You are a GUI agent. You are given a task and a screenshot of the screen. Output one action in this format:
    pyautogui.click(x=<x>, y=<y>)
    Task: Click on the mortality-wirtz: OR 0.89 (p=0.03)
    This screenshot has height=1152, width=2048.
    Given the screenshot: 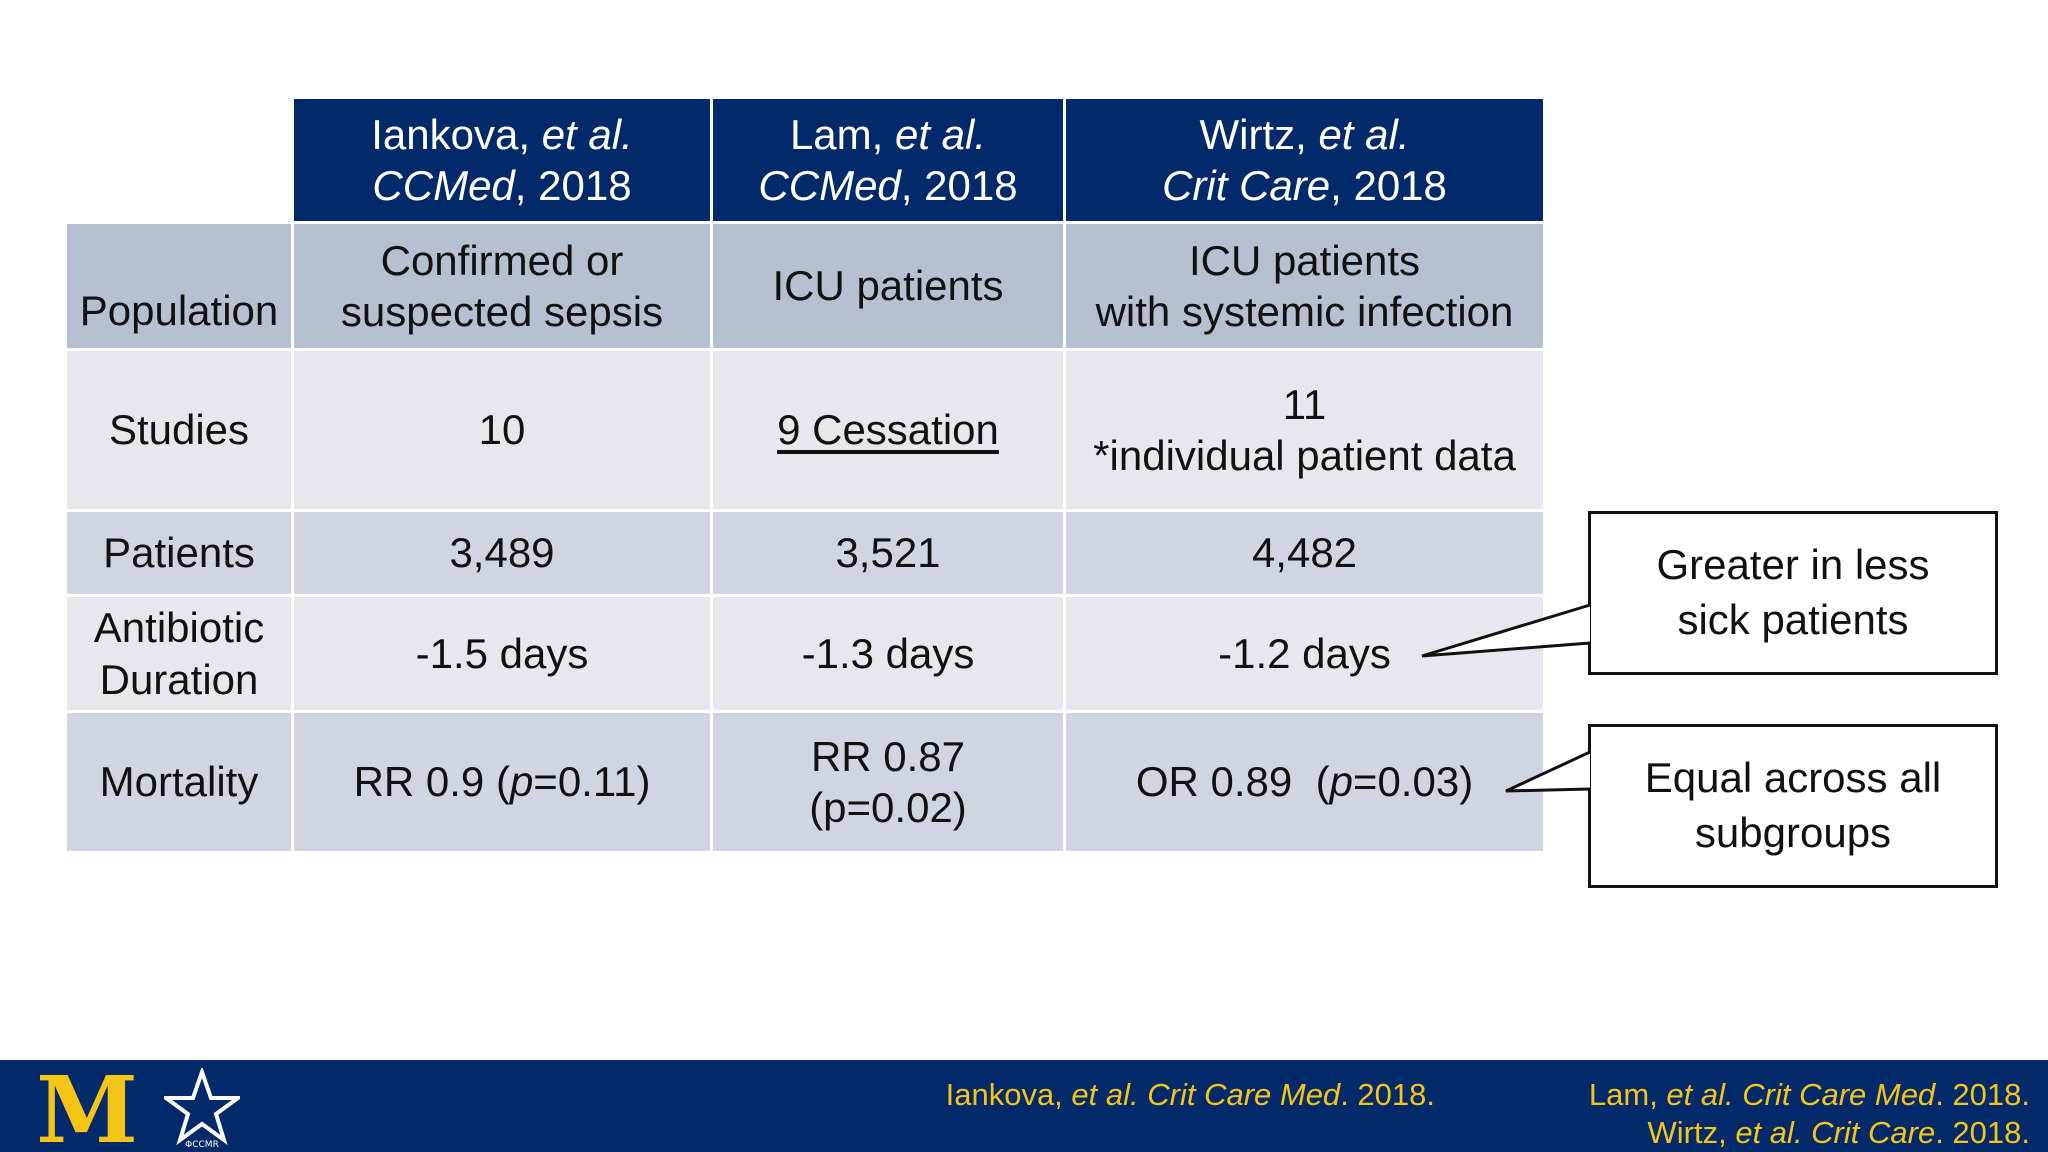 What is the action you would take?
    pyautogui.click(x=1304, y=782)
    